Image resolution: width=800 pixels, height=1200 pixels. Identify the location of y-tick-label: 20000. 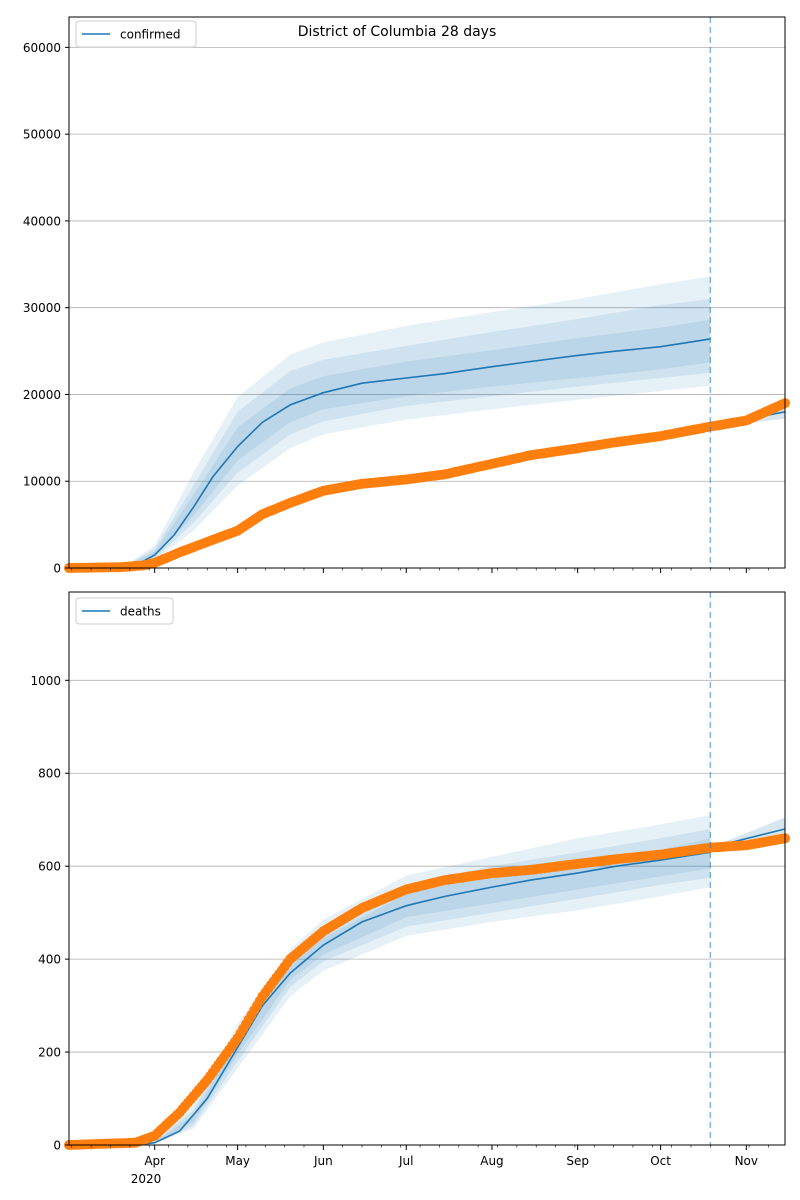
(42, 395).